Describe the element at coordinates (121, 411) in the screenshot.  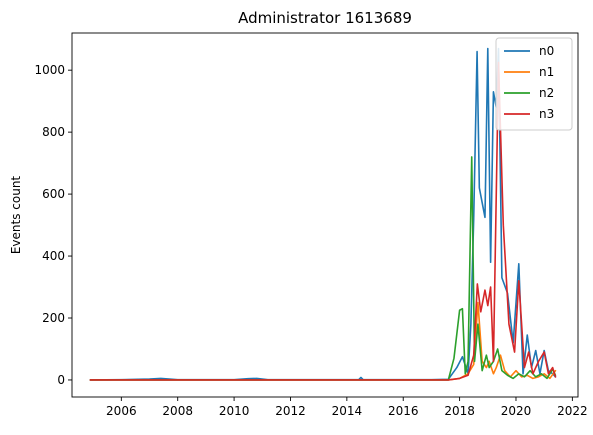
I see `x-tick-label: 2006` at that location.